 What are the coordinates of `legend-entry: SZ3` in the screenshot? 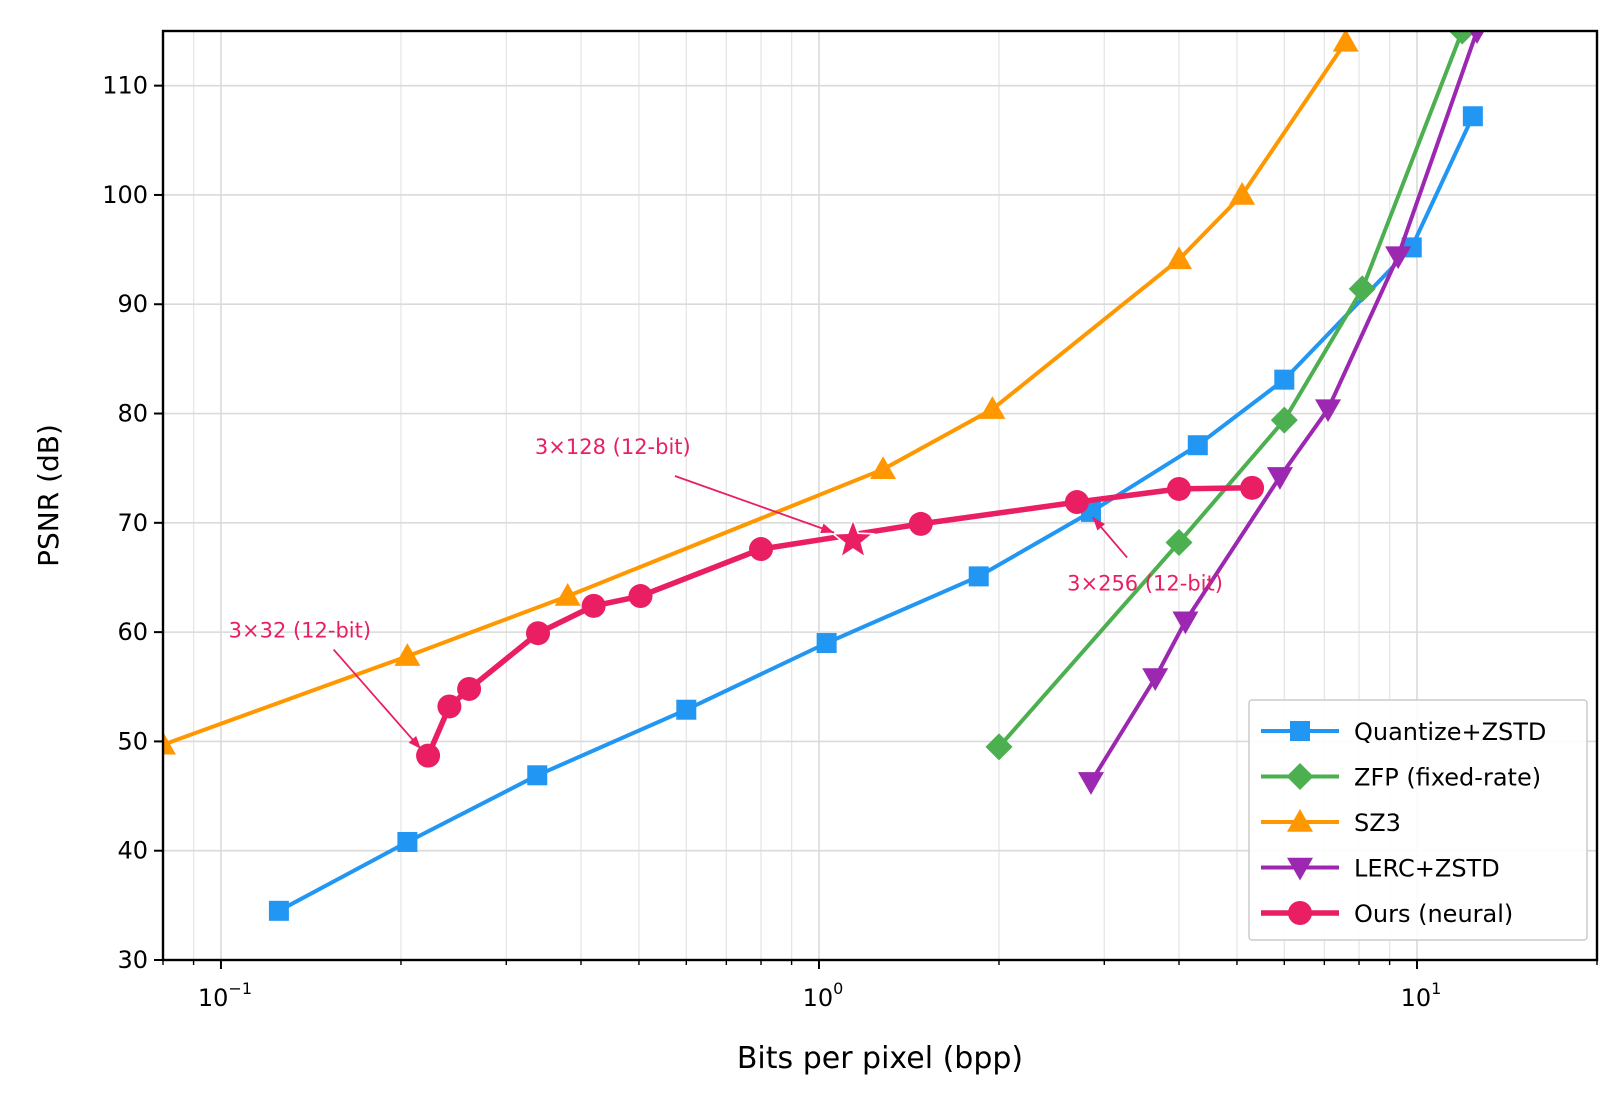 It's located at (1331, 823).